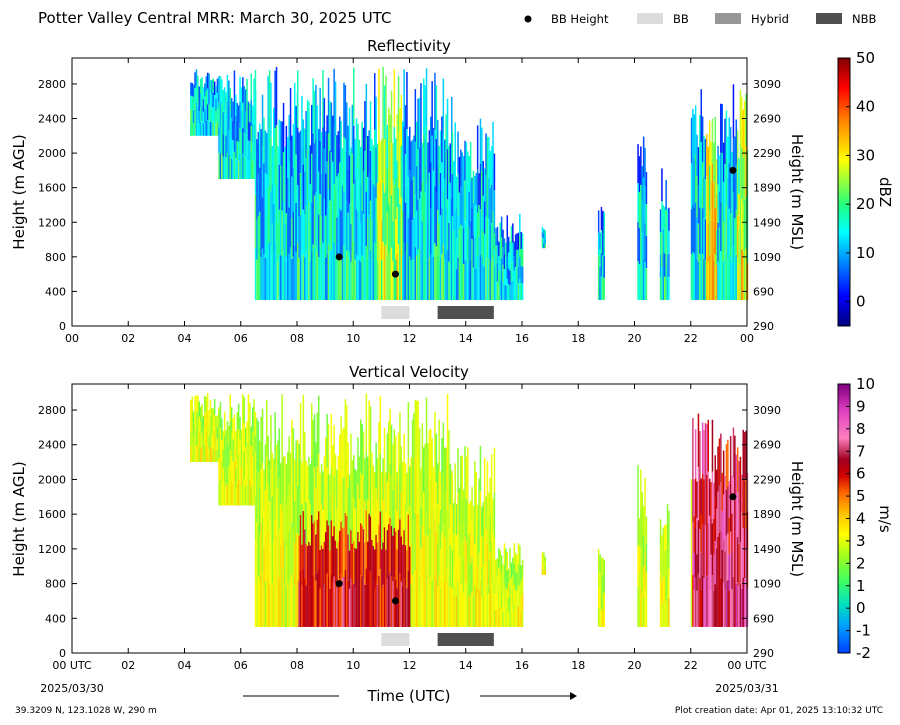 The width and height of the screenshot is (900, 725). I want to click on colorbar-tick-label: 20, so click(865, 204).